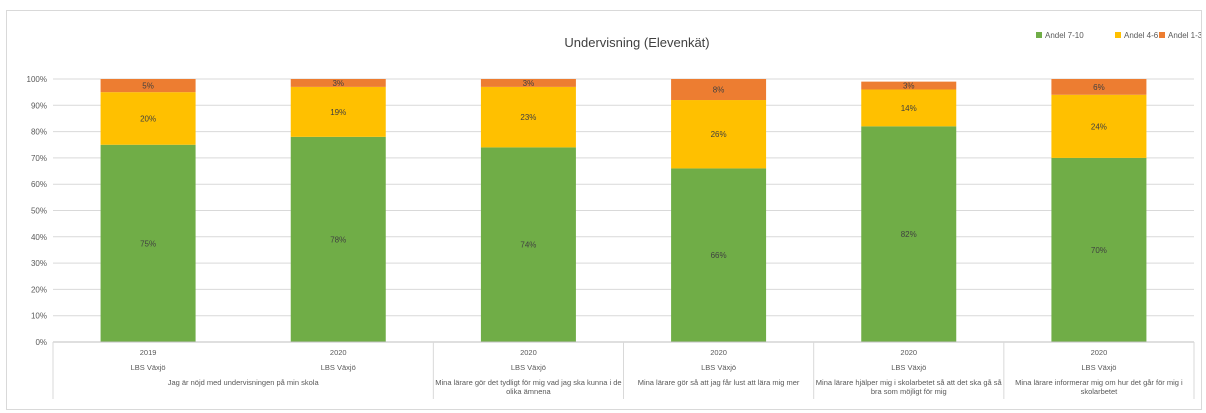 This screenshot has height=413, width=1206. What do you see at coordinates (718, 352) in the screenshot?
I see `x-year-label-3: 2020` at bounding box center [718, 352].